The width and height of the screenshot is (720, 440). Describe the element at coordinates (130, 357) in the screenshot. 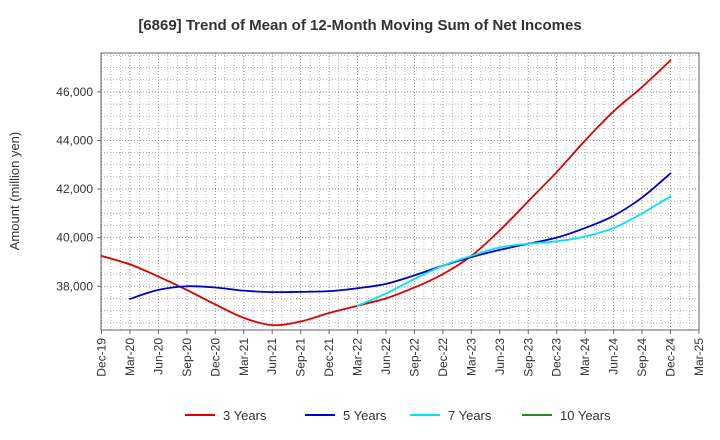

I see `x-tick-label: Mar-20` at that location.